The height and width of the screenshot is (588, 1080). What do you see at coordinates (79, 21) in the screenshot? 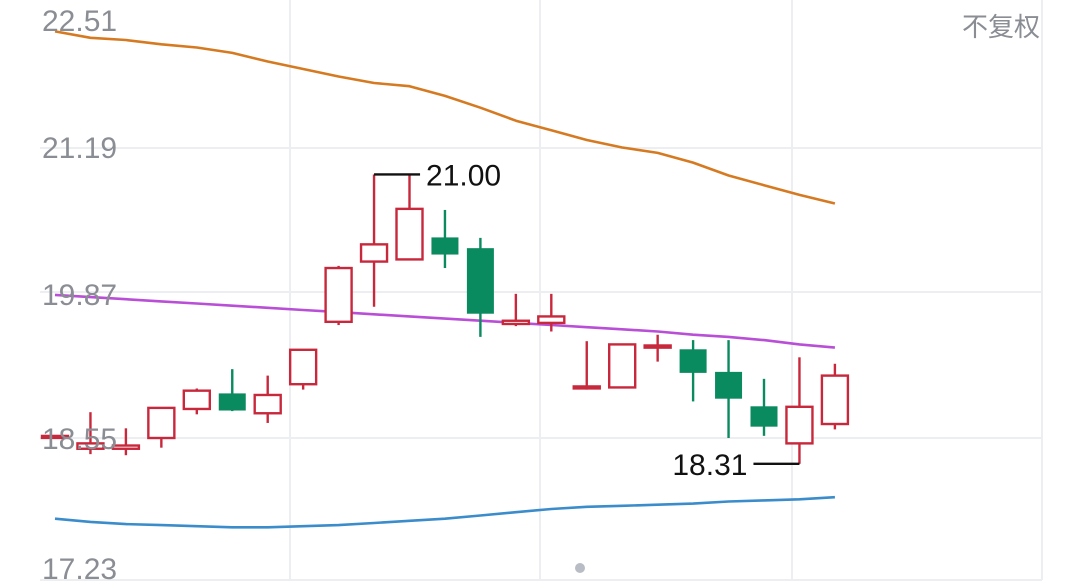
I see `y-tick-label: 22.51` at bounding box center [79, 21].